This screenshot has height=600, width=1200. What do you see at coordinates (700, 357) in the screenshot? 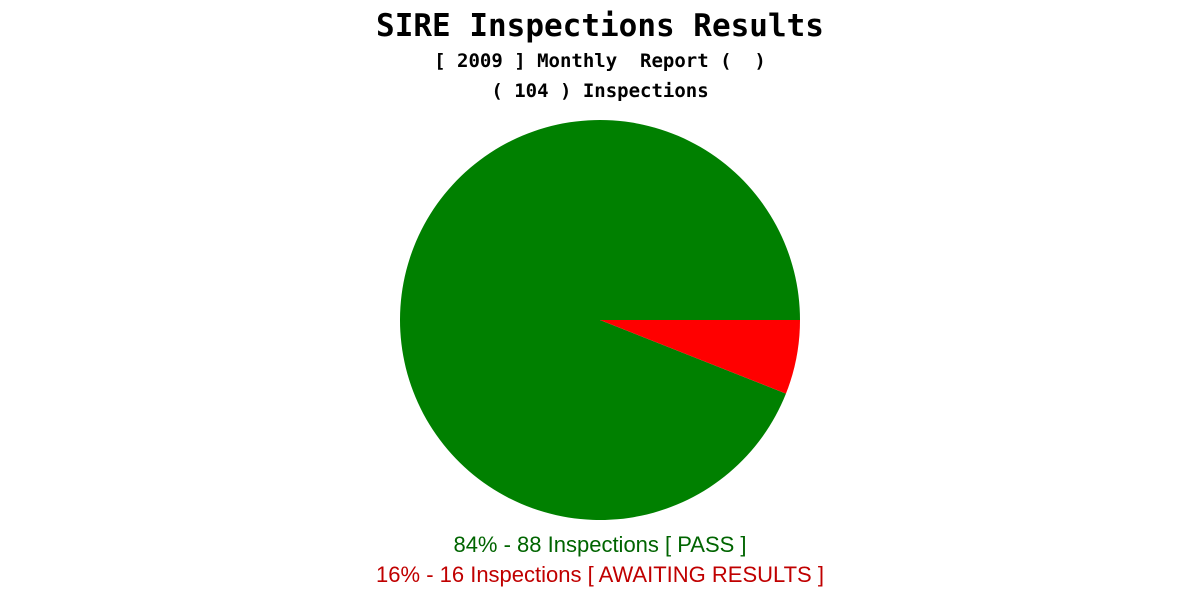
I see `pie-slice-awaiting` at bounding box center [700, 357].